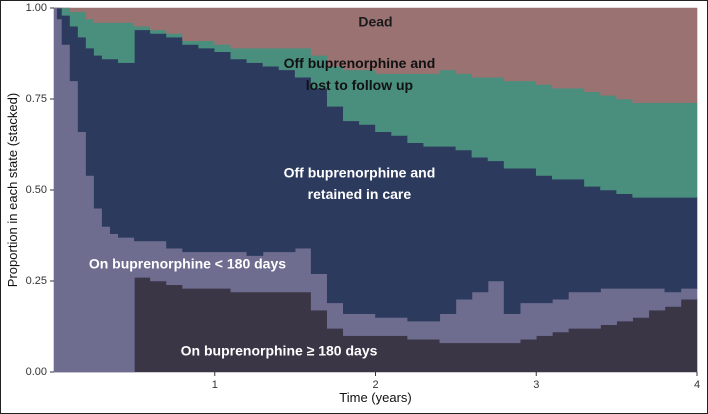 The image size is (708, 414). Describe the element at coordinates (187, 263) in the screenshot. I see `state-label: On buprenorphine < 180 days` at that location.